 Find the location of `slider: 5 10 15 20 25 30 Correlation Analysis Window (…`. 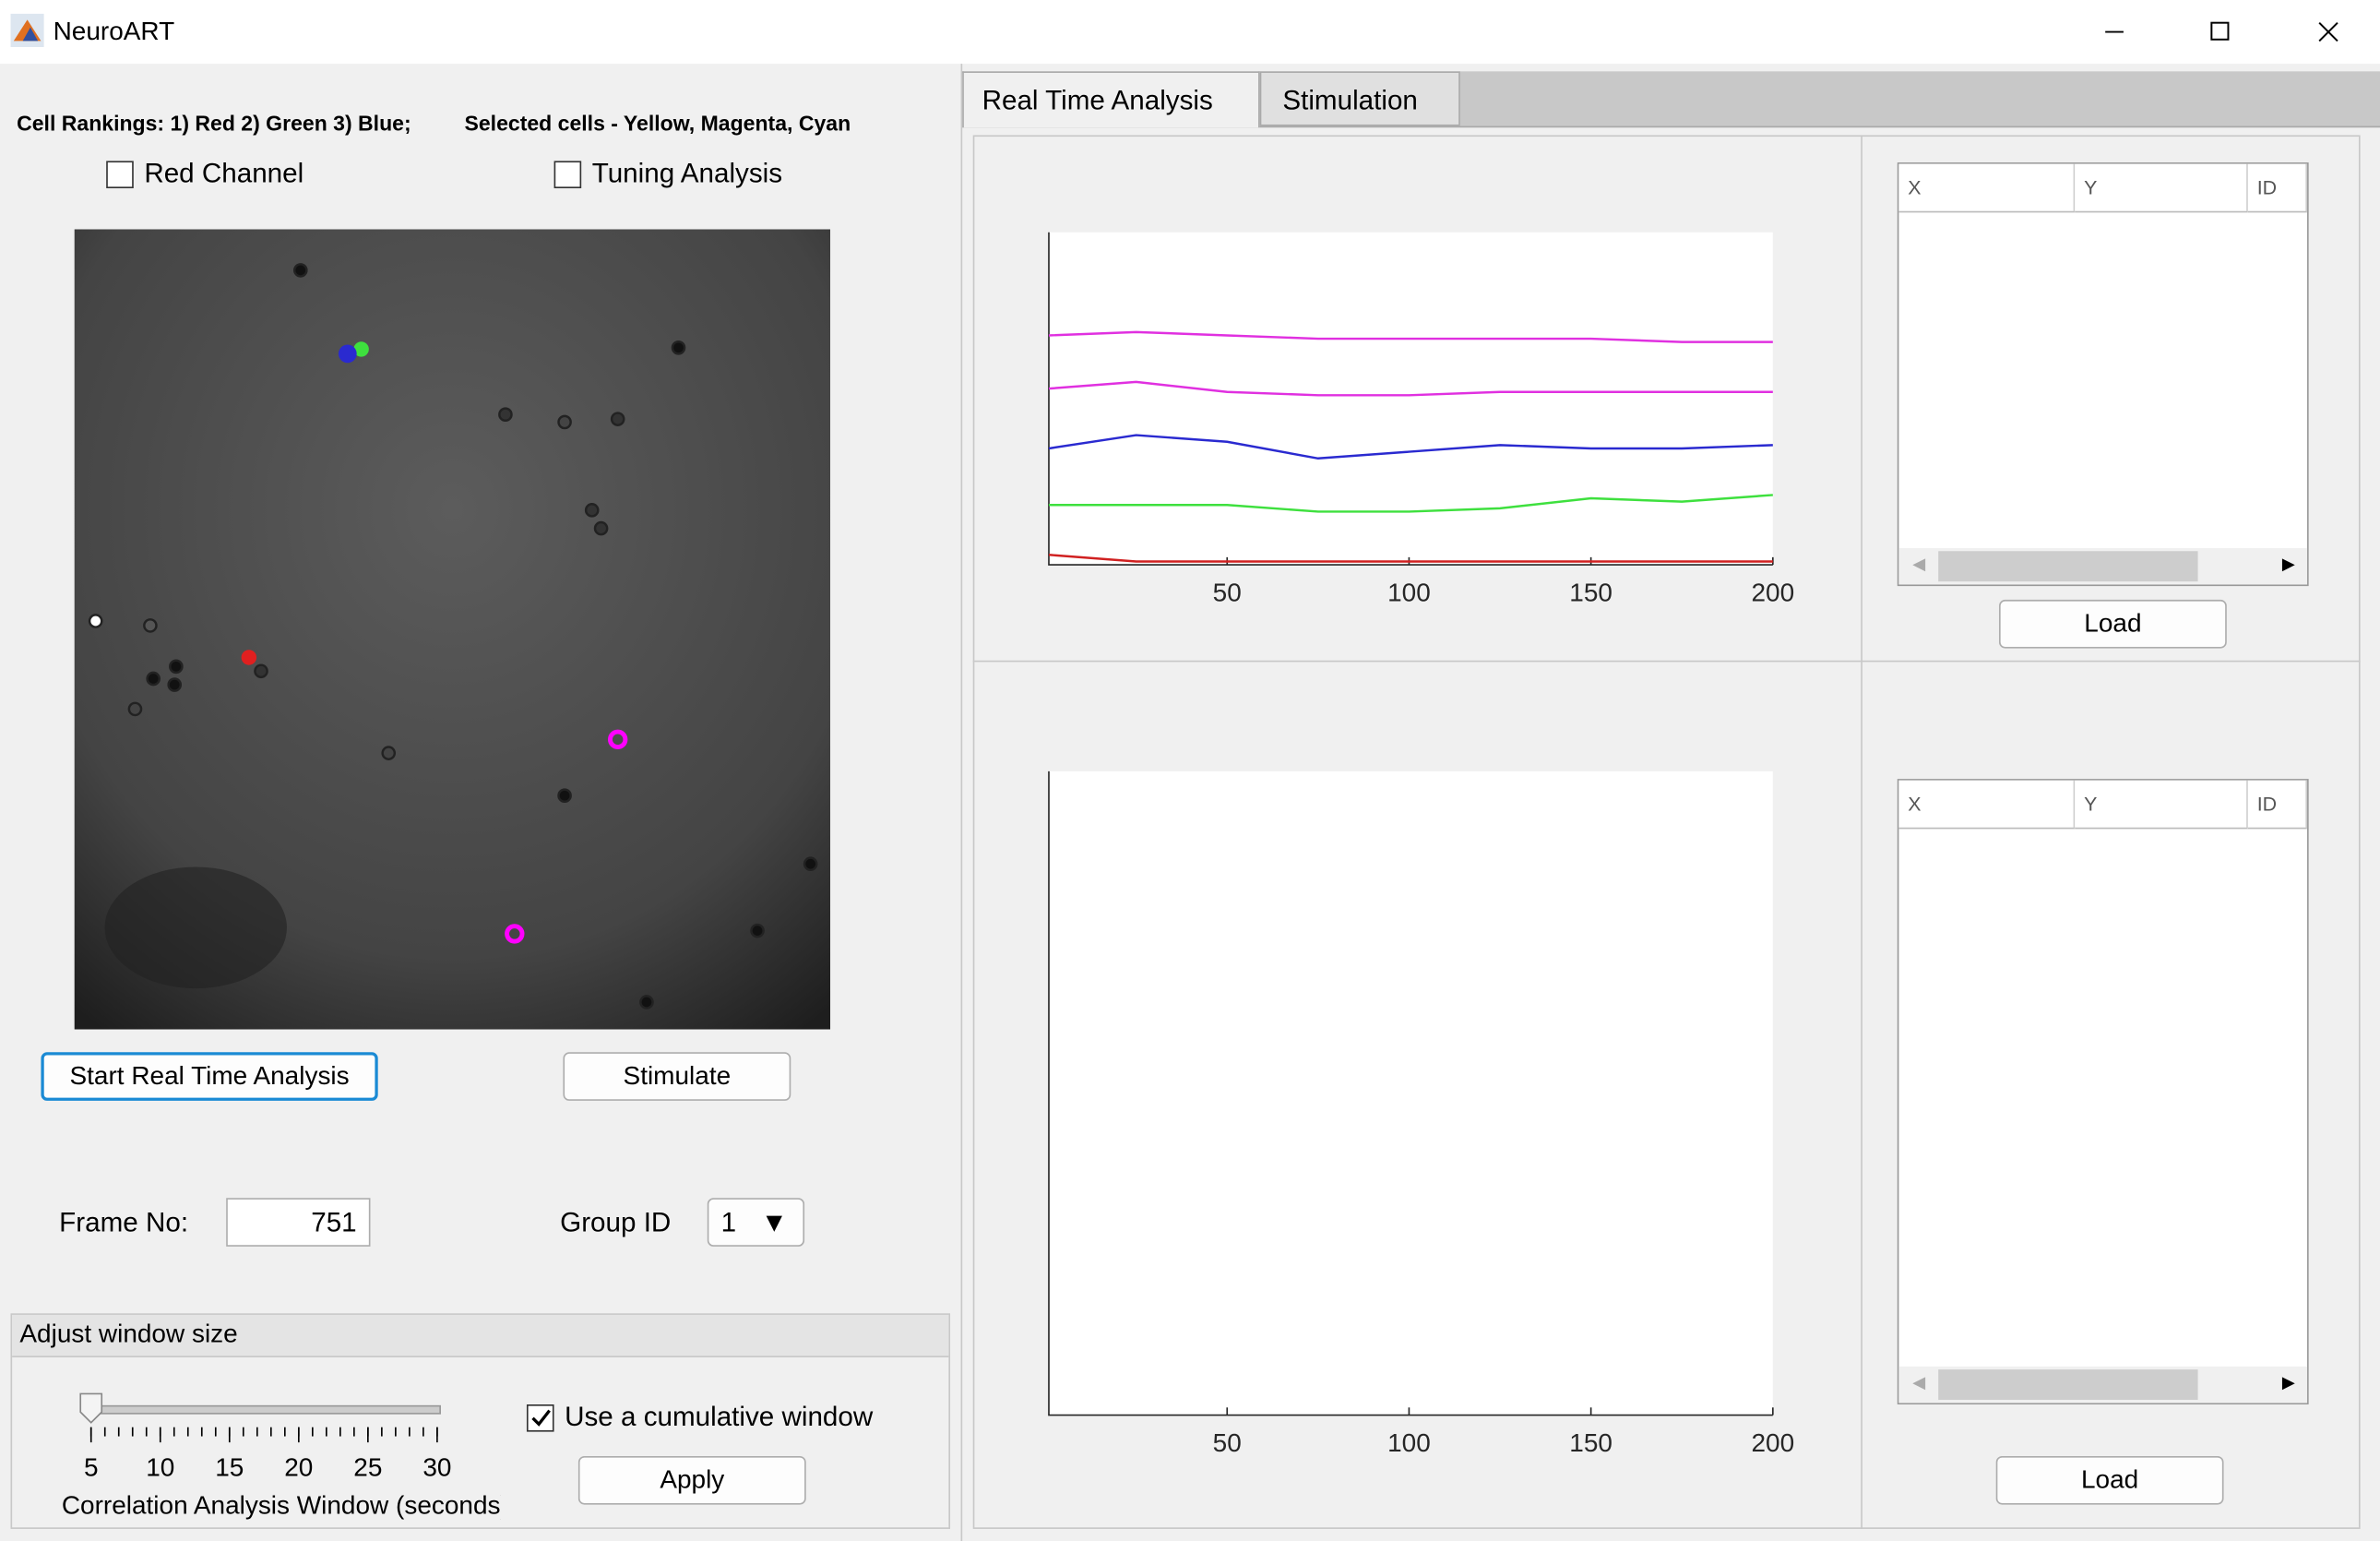

slider: 5 10 15 20 25 30 Correlation Analysis Window (… is located at coordinates (250, 1453).